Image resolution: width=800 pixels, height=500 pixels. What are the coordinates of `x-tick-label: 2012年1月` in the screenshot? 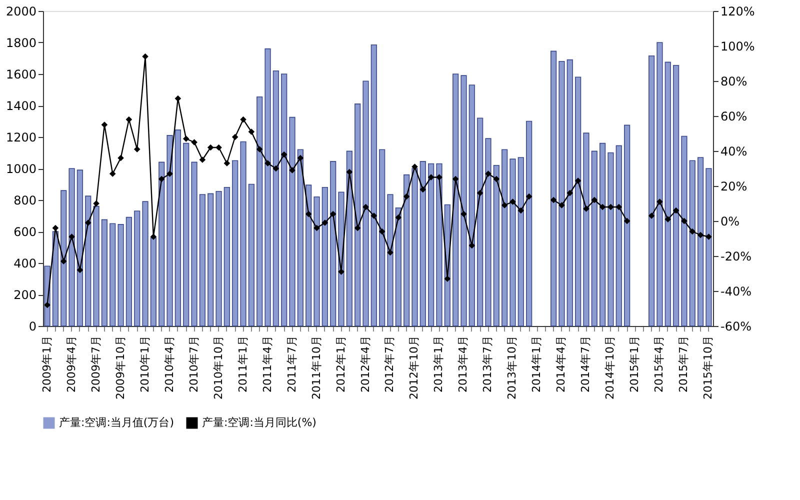 It's located at (341, 364).